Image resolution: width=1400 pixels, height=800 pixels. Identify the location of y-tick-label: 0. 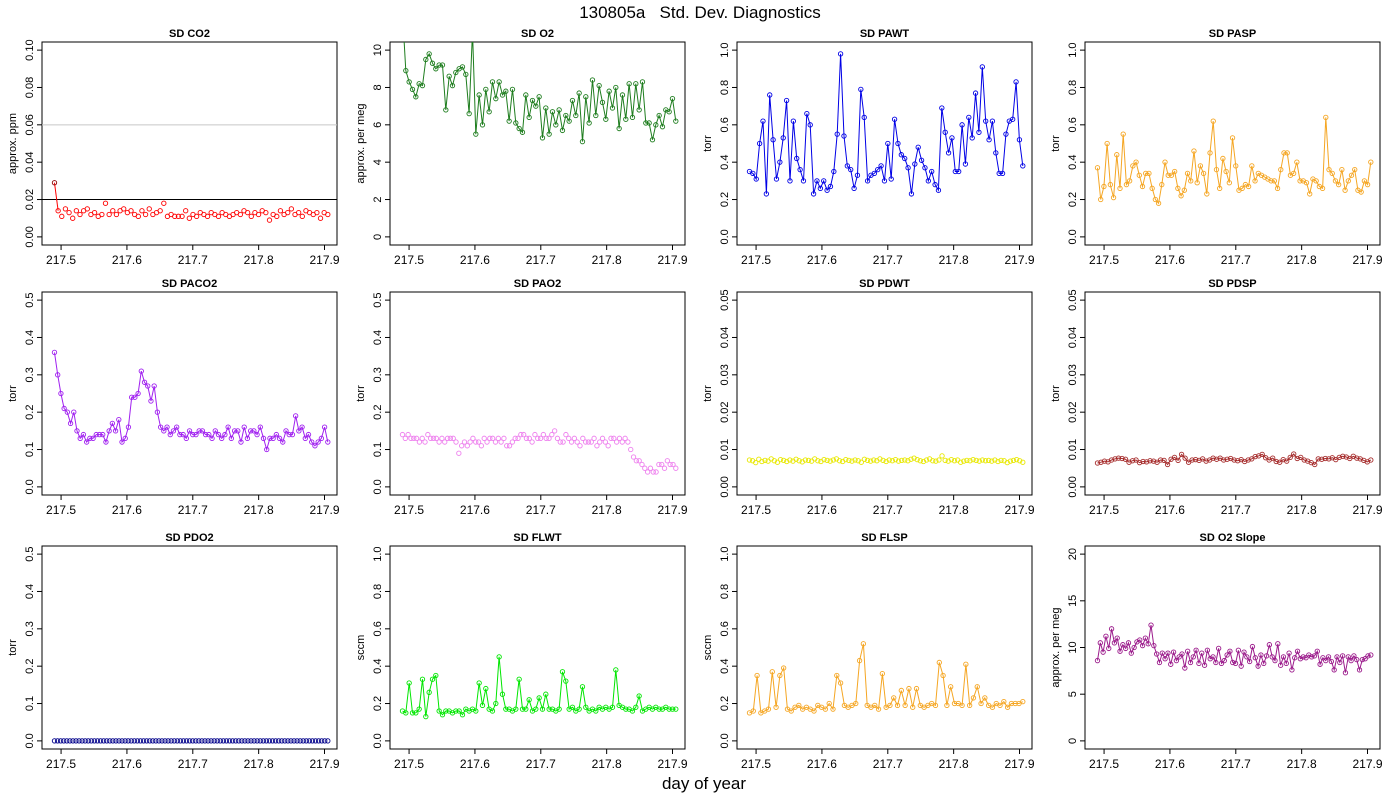
(1073, 741).